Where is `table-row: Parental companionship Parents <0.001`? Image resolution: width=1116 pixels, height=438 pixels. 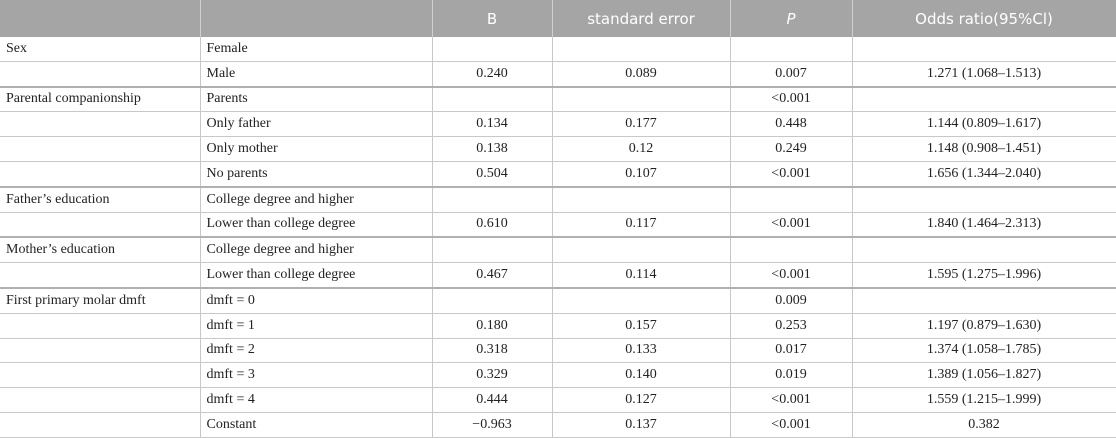 table-row: Parental companionship Parents <0.001 is located at coordinates (558, 99).